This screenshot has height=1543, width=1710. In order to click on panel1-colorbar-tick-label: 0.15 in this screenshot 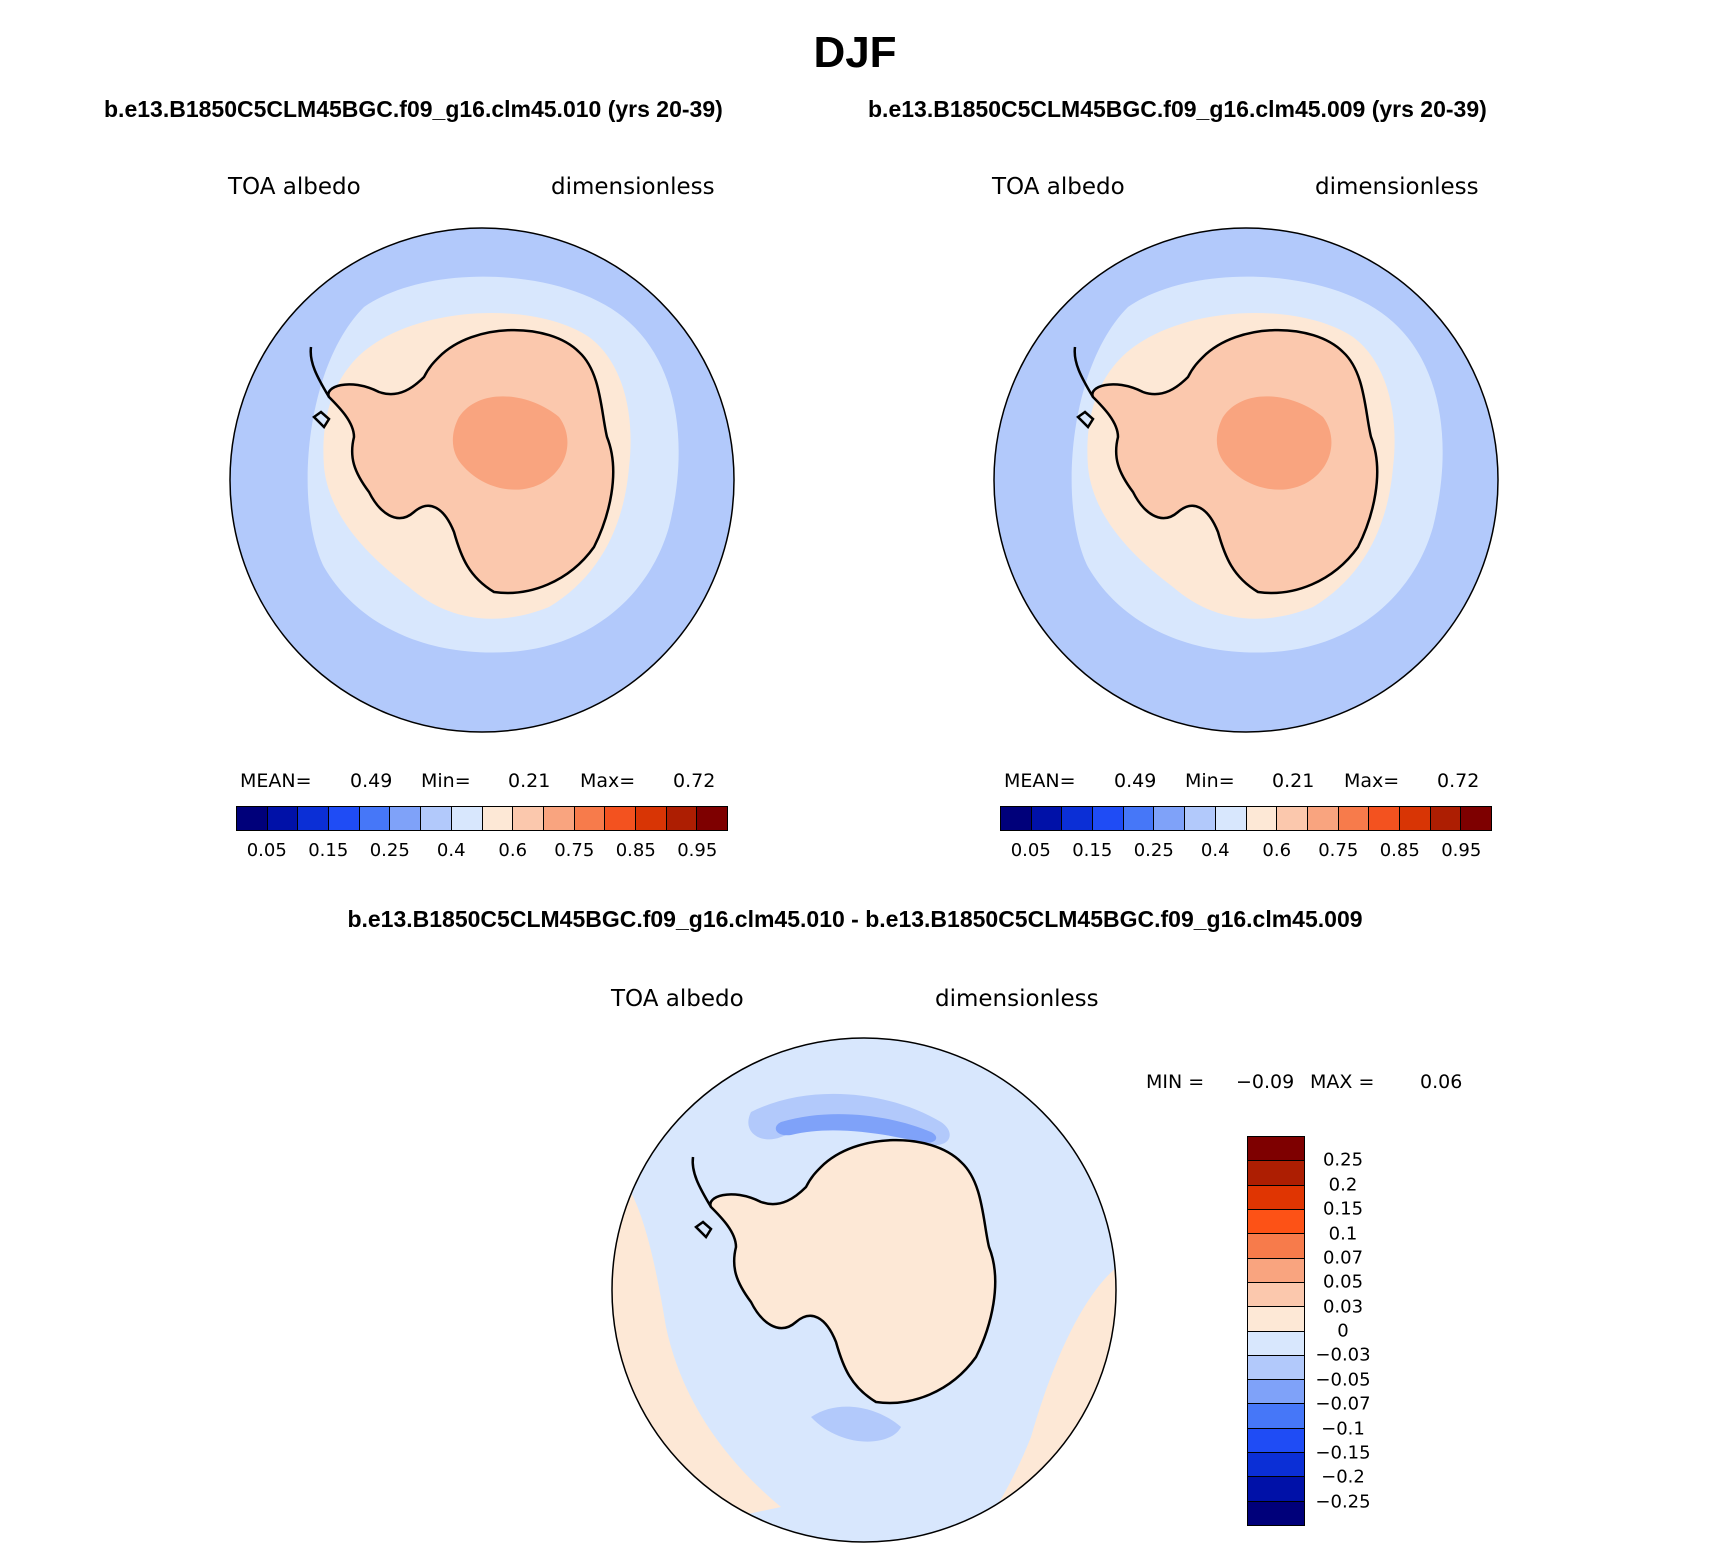, I will do `click(328, 850)`.